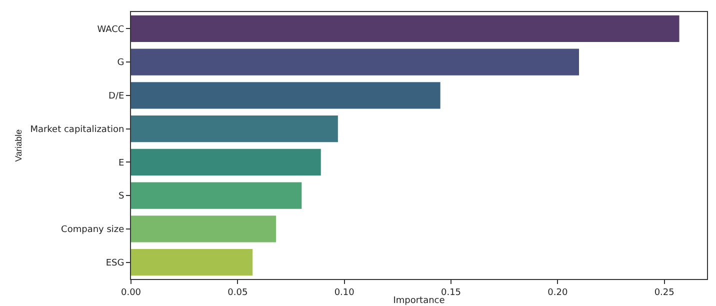 This screenshot has height=306, width=716. What do you see at coordinates (419, 301) in the screenshot?
I see `x-axis-title: Importance` at bounding box center [419, 301].